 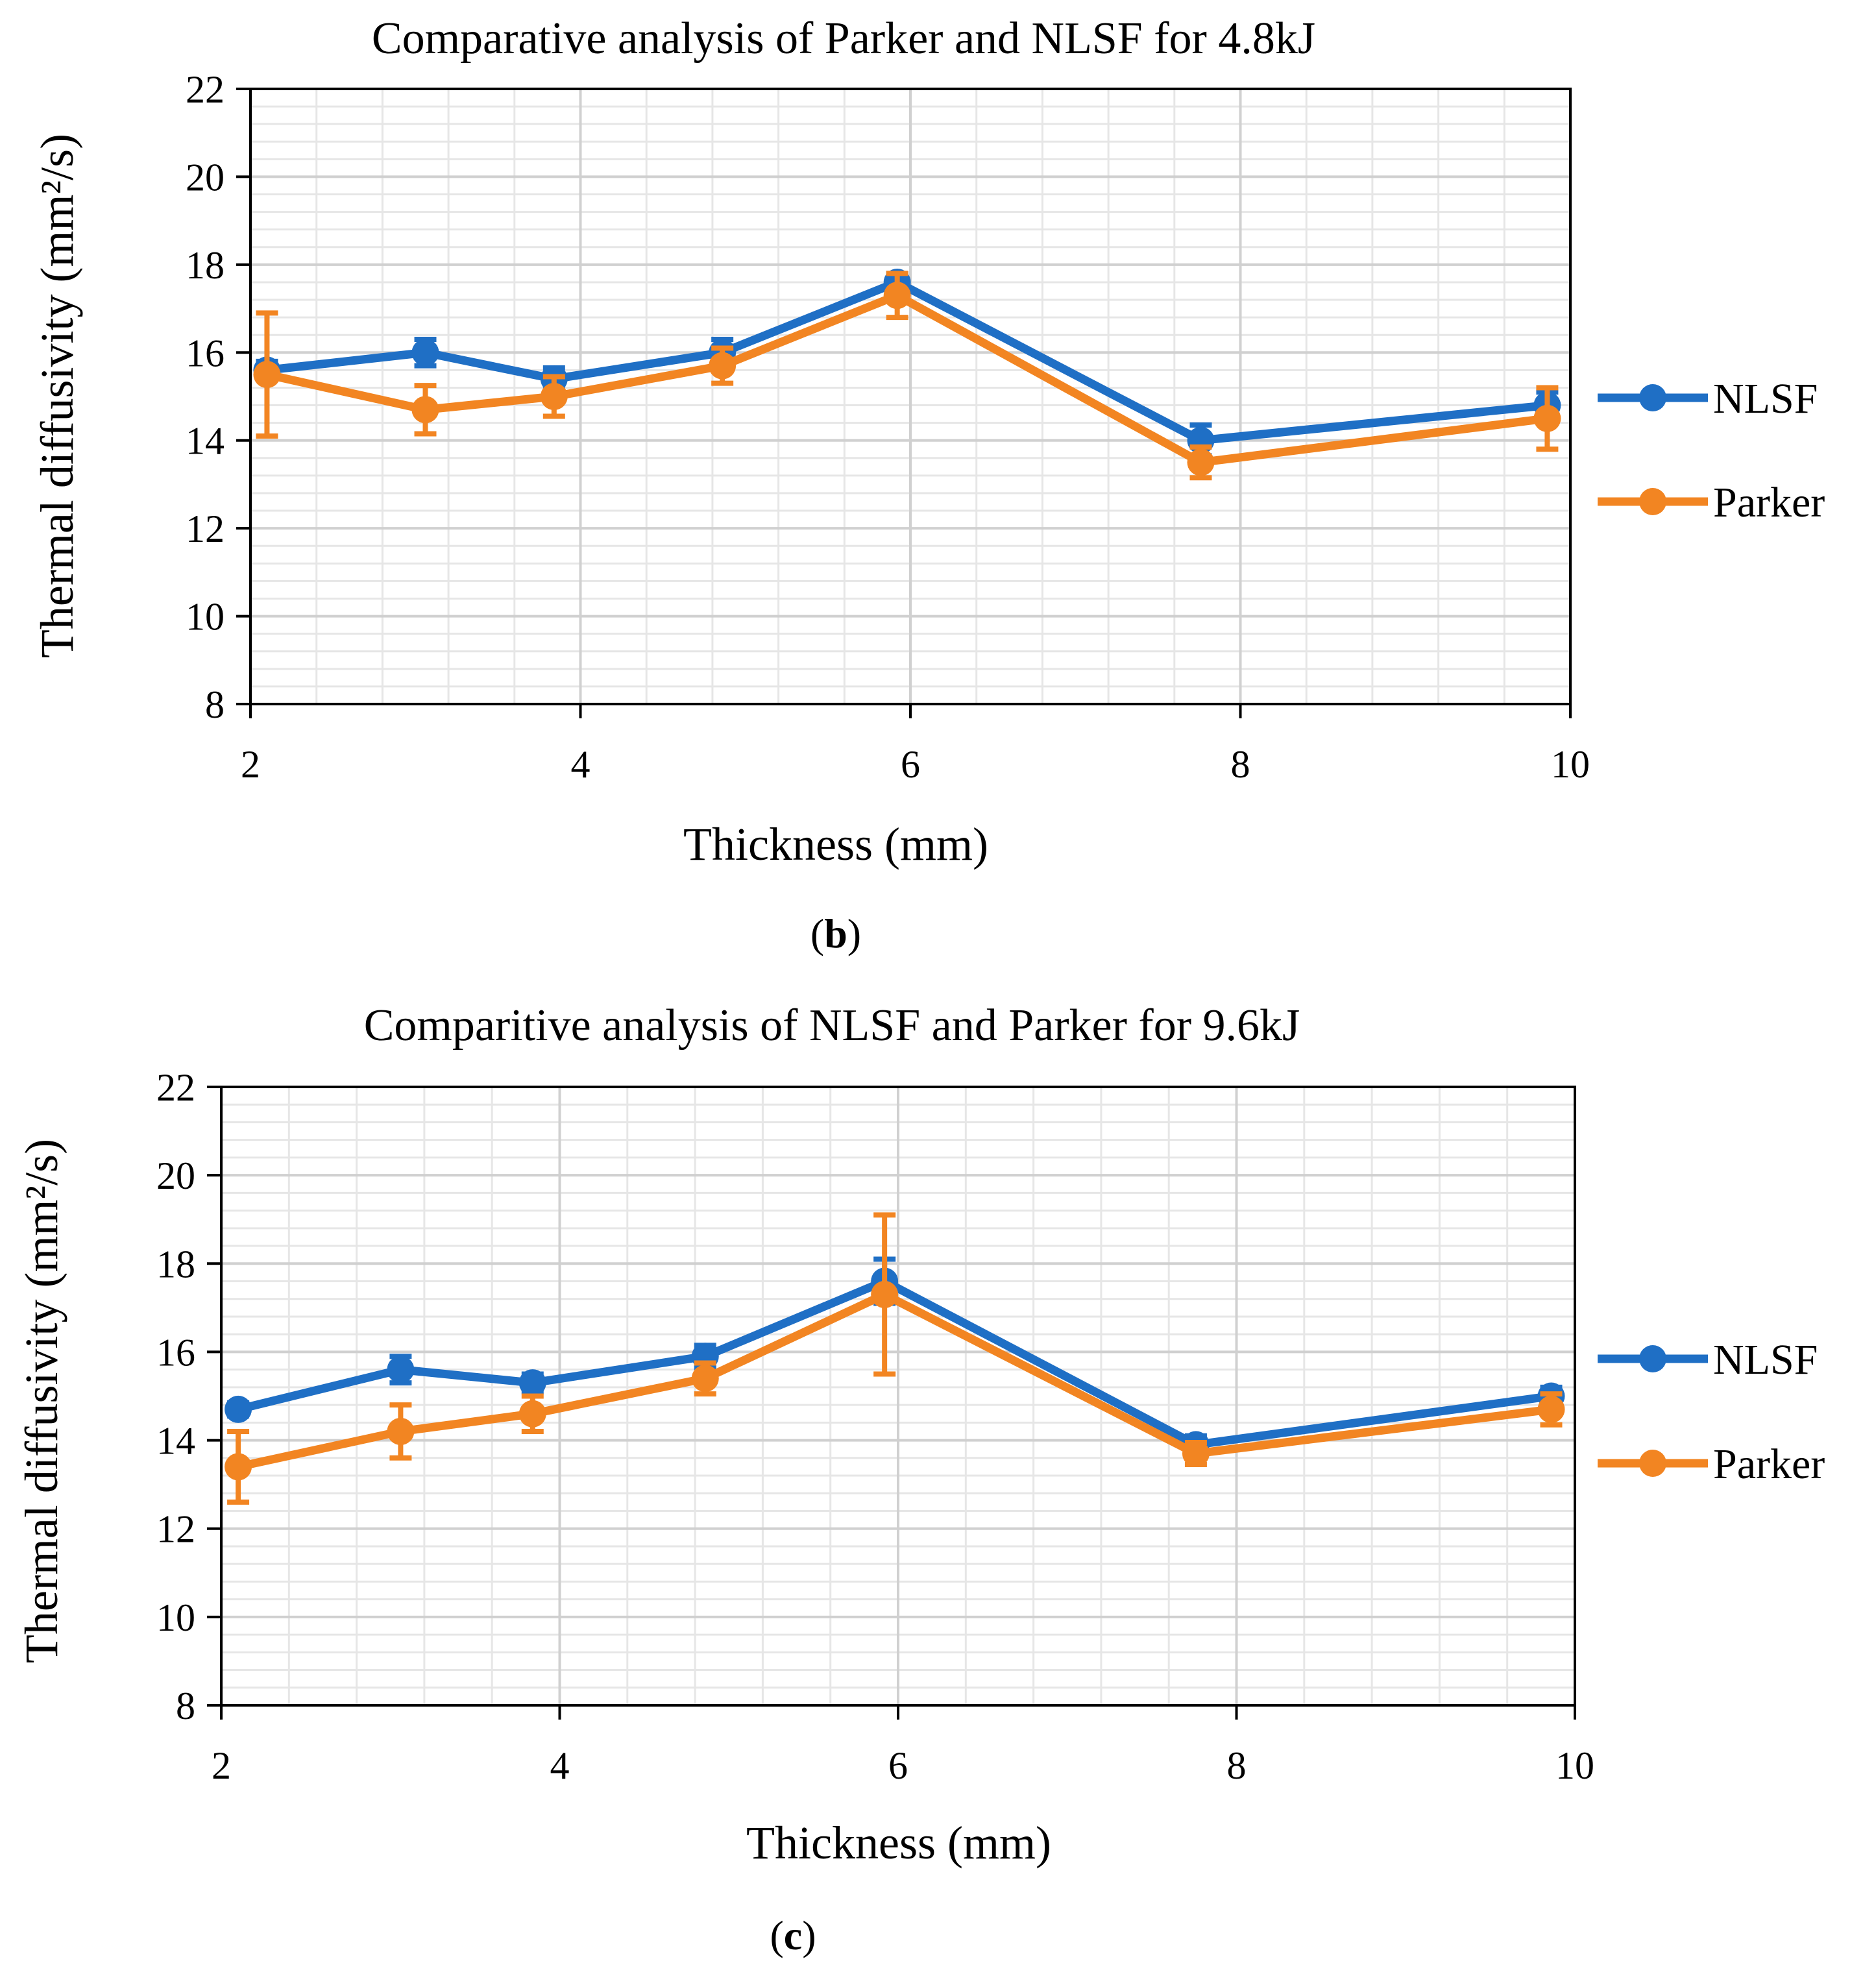 I want to click on panel-label: (b), so click(x=835, y=933).